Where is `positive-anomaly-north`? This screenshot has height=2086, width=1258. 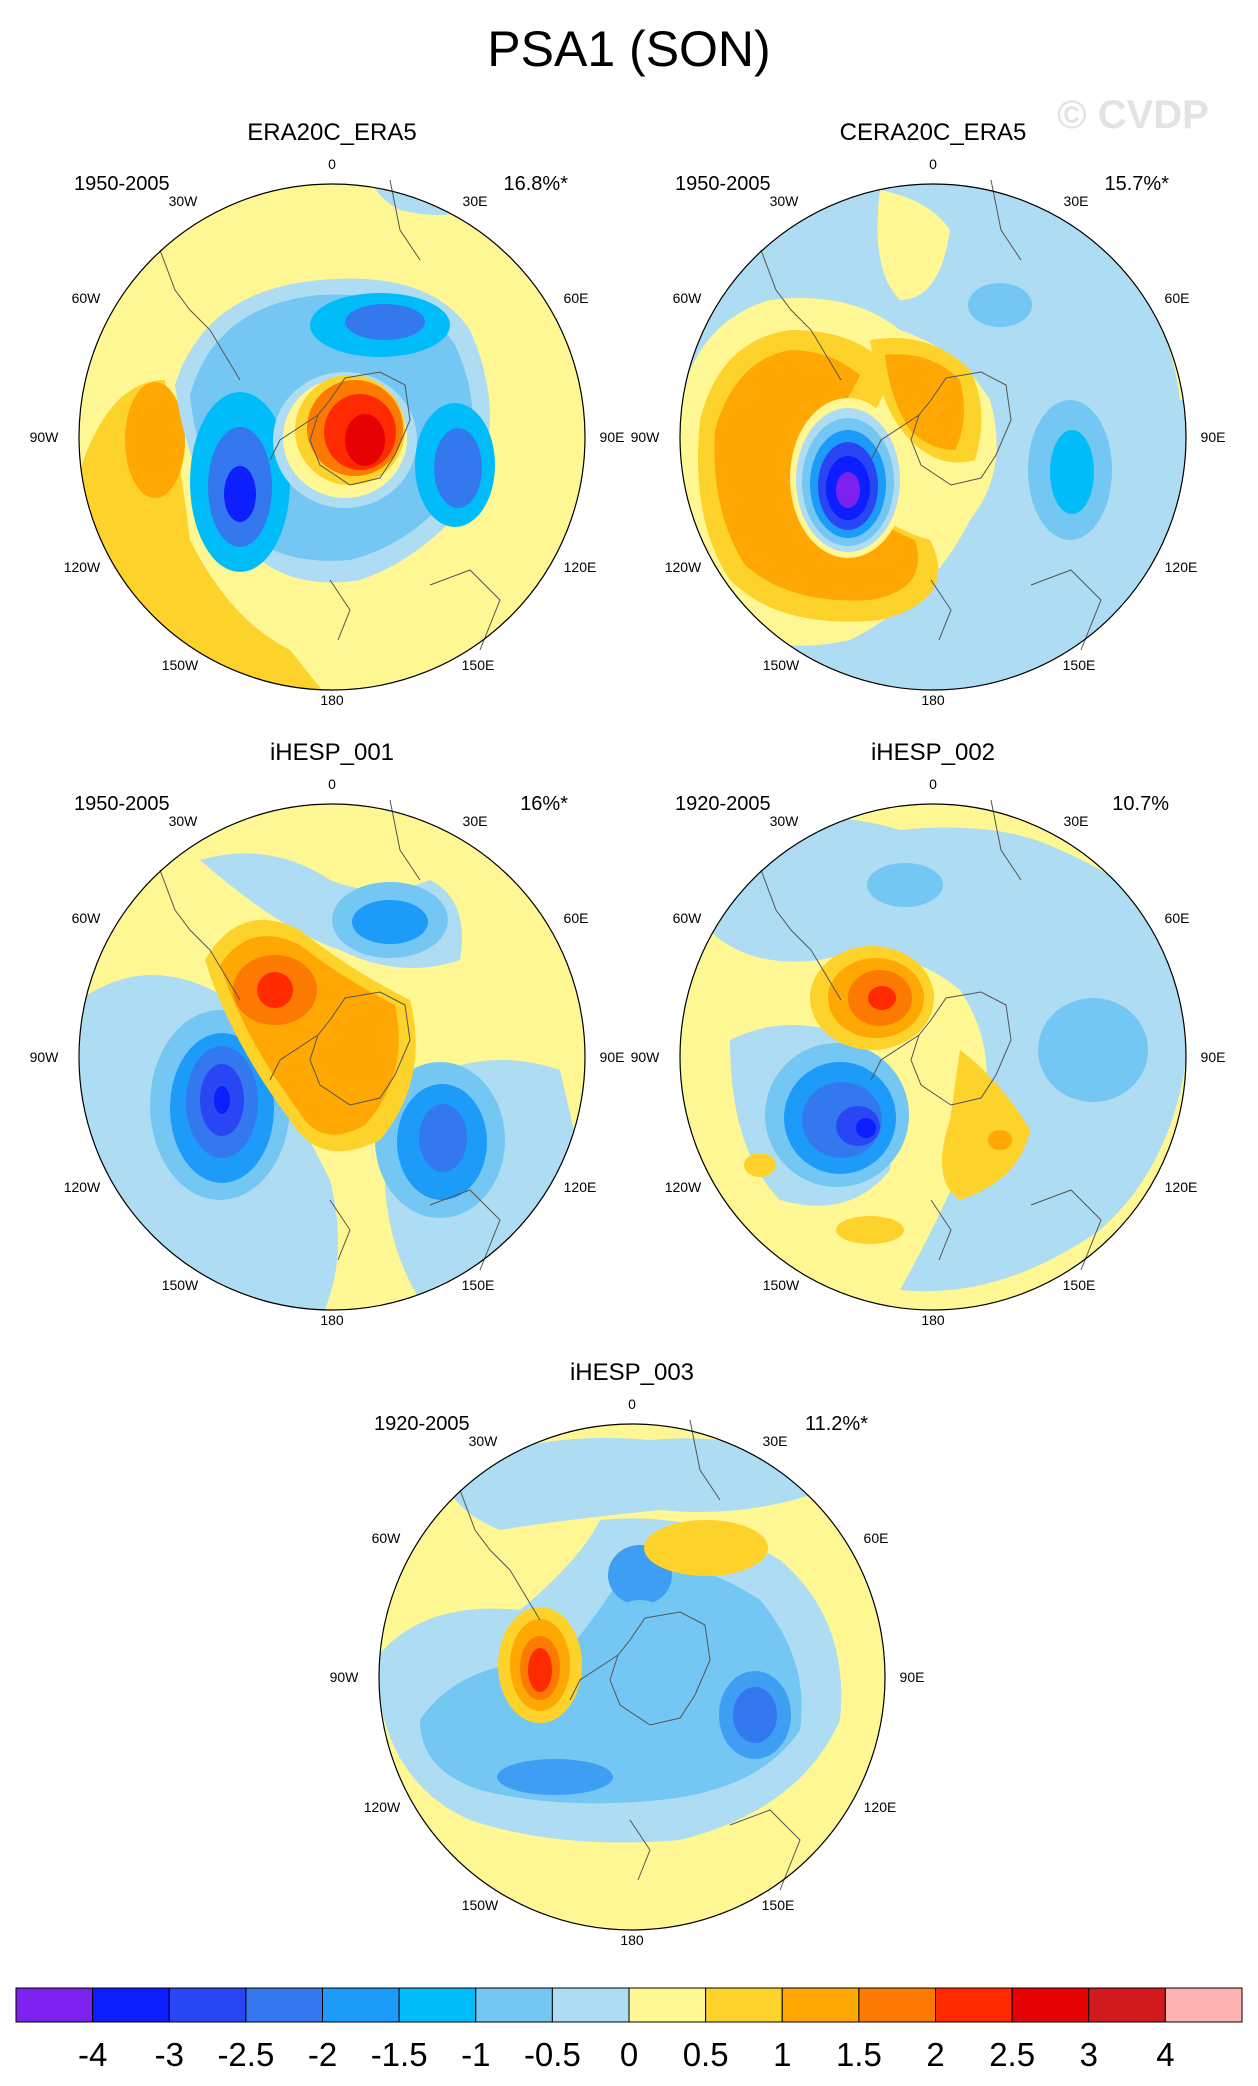 positive-anomaly-north is located at coordinates (706, 1548).